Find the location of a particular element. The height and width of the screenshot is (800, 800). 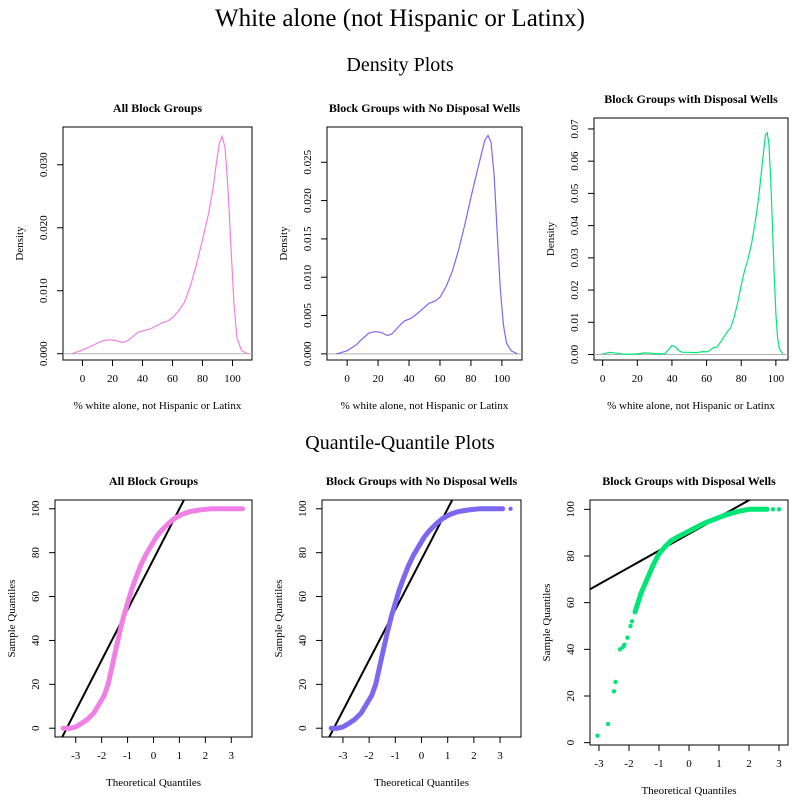

y-tick-label: 0.005 is located at coordinates (308, 315).